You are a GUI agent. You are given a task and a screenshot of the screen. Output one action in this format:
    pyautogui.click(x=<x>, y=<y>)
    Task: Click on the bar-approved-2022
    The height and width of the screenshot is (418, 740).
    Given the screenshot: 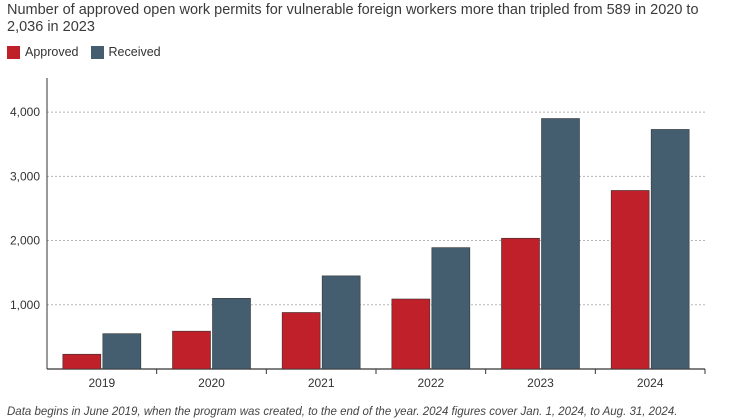 What is the action you would take?
    pyautogui.click(x=411, y=334)
    